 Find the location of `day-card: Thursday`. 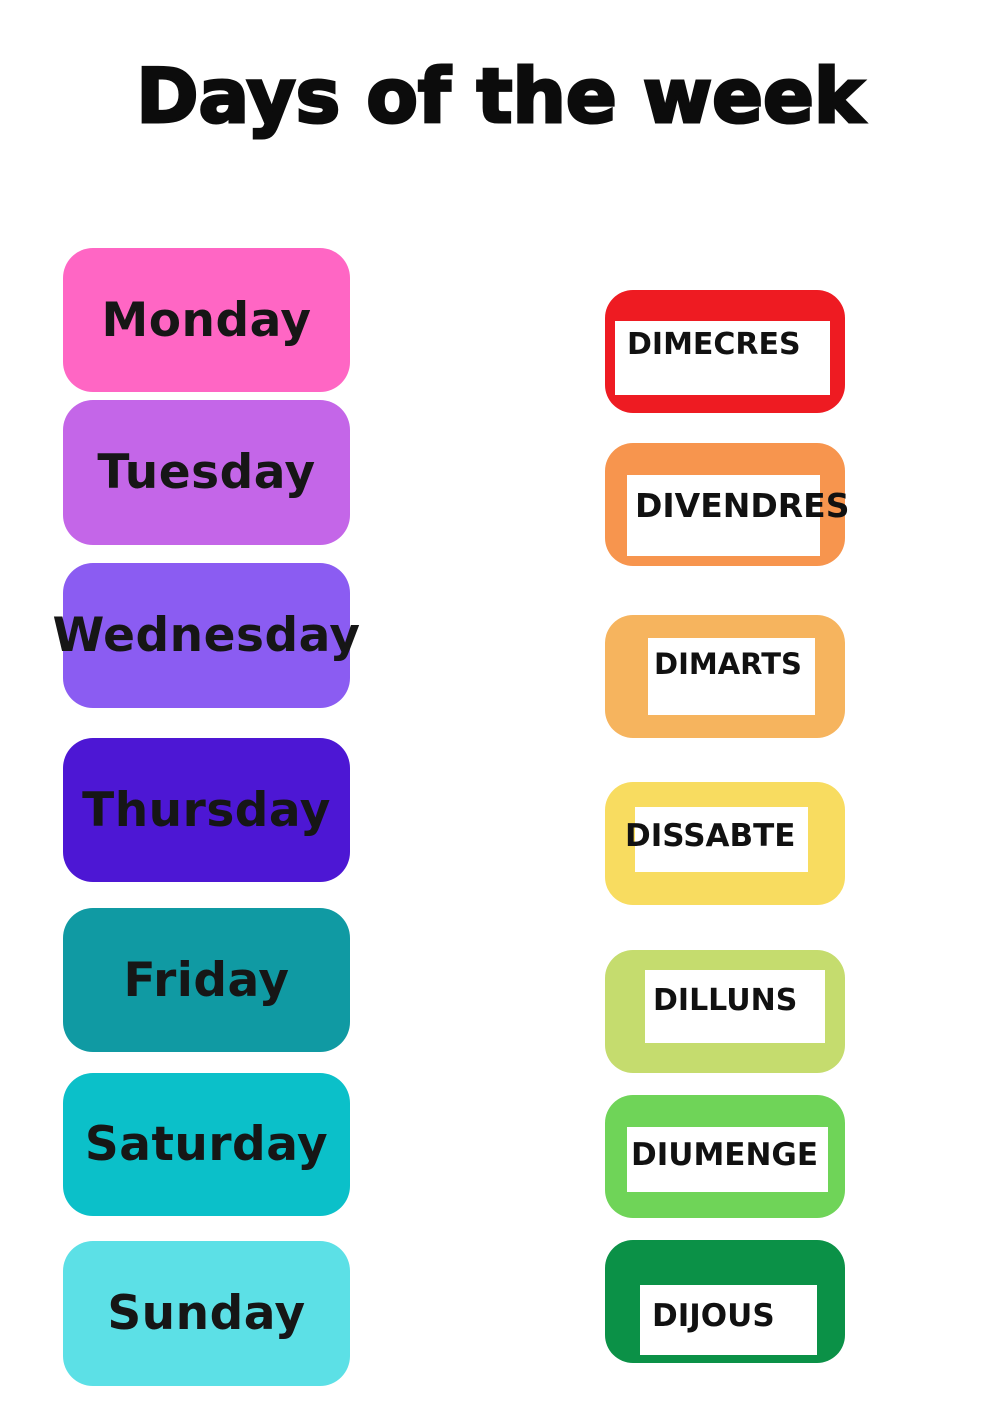

day-card: Thursday is located at coordinates (206, 810).